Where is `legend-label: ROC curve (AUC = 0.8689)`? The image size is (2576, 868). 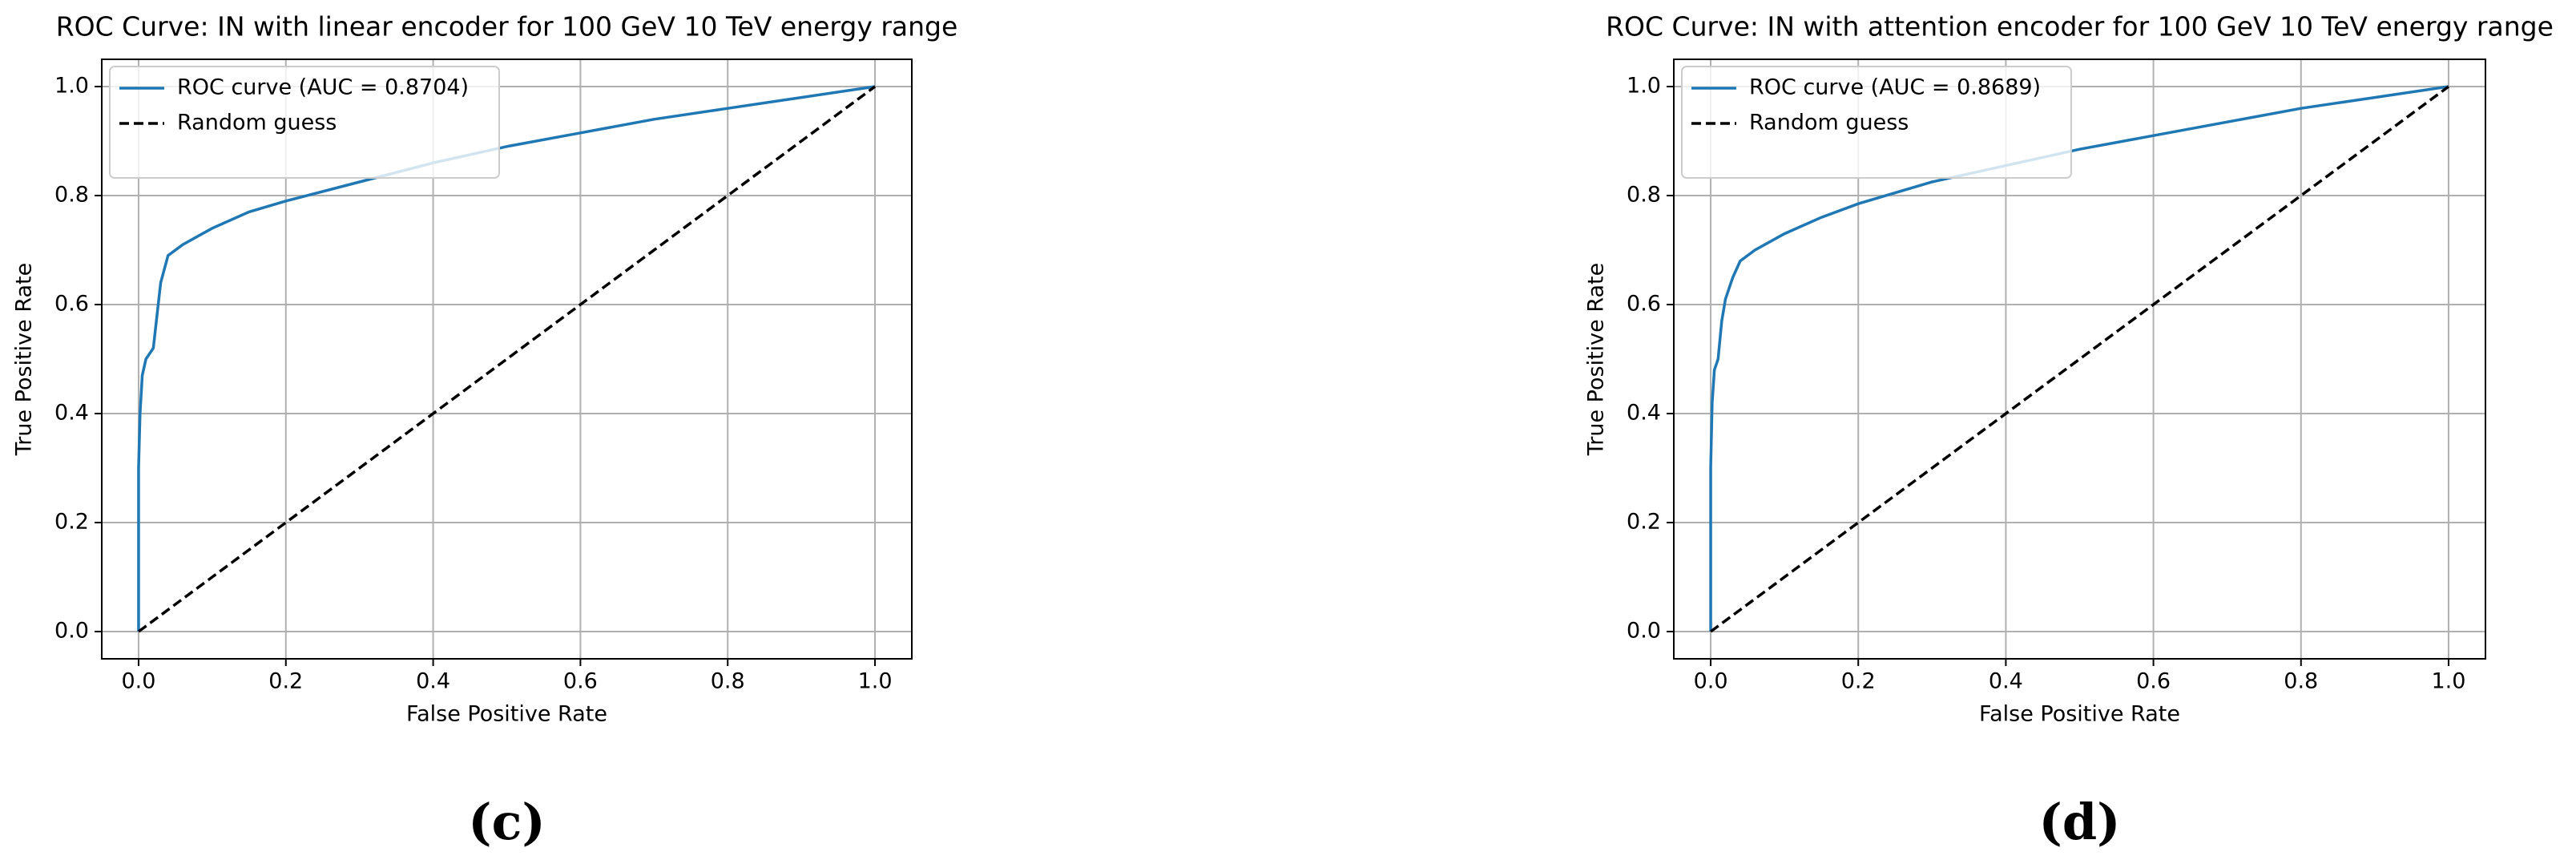
legend-label: ROC curve (AUC = 0.8689) is located at coordinates (1895, 88).